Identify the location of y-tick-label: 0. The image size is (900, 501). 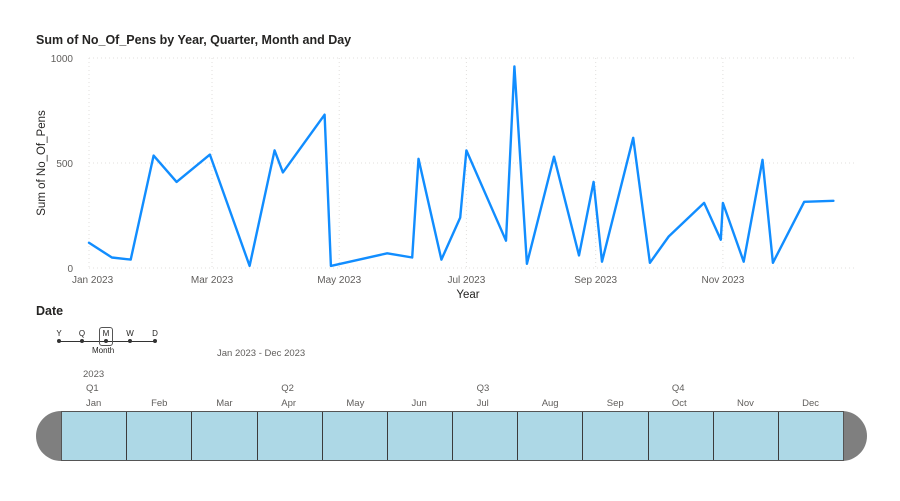
(70, 269).